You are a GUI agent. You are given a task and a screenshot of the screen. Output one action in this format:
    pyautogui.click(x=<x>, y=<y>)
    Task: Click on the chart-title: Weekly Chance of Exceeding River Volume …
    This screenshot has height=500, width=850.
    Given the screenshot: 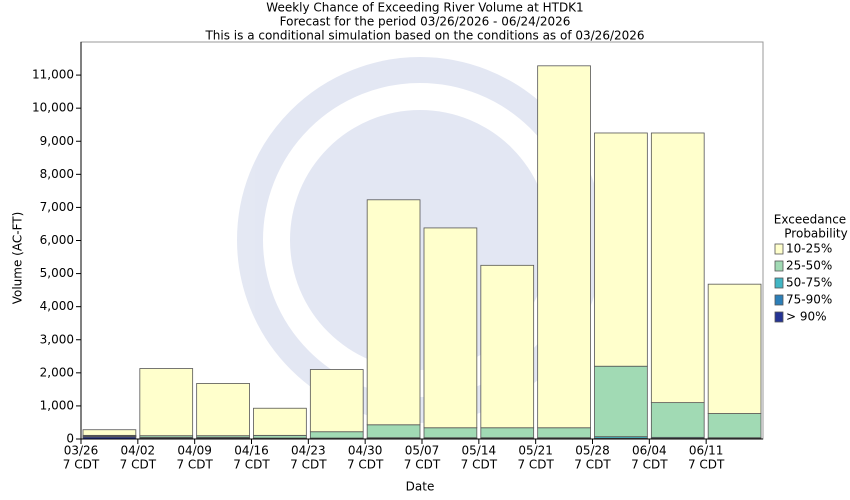 What is the action you would take?
    pyautogui.click(x=424, y=8)
    